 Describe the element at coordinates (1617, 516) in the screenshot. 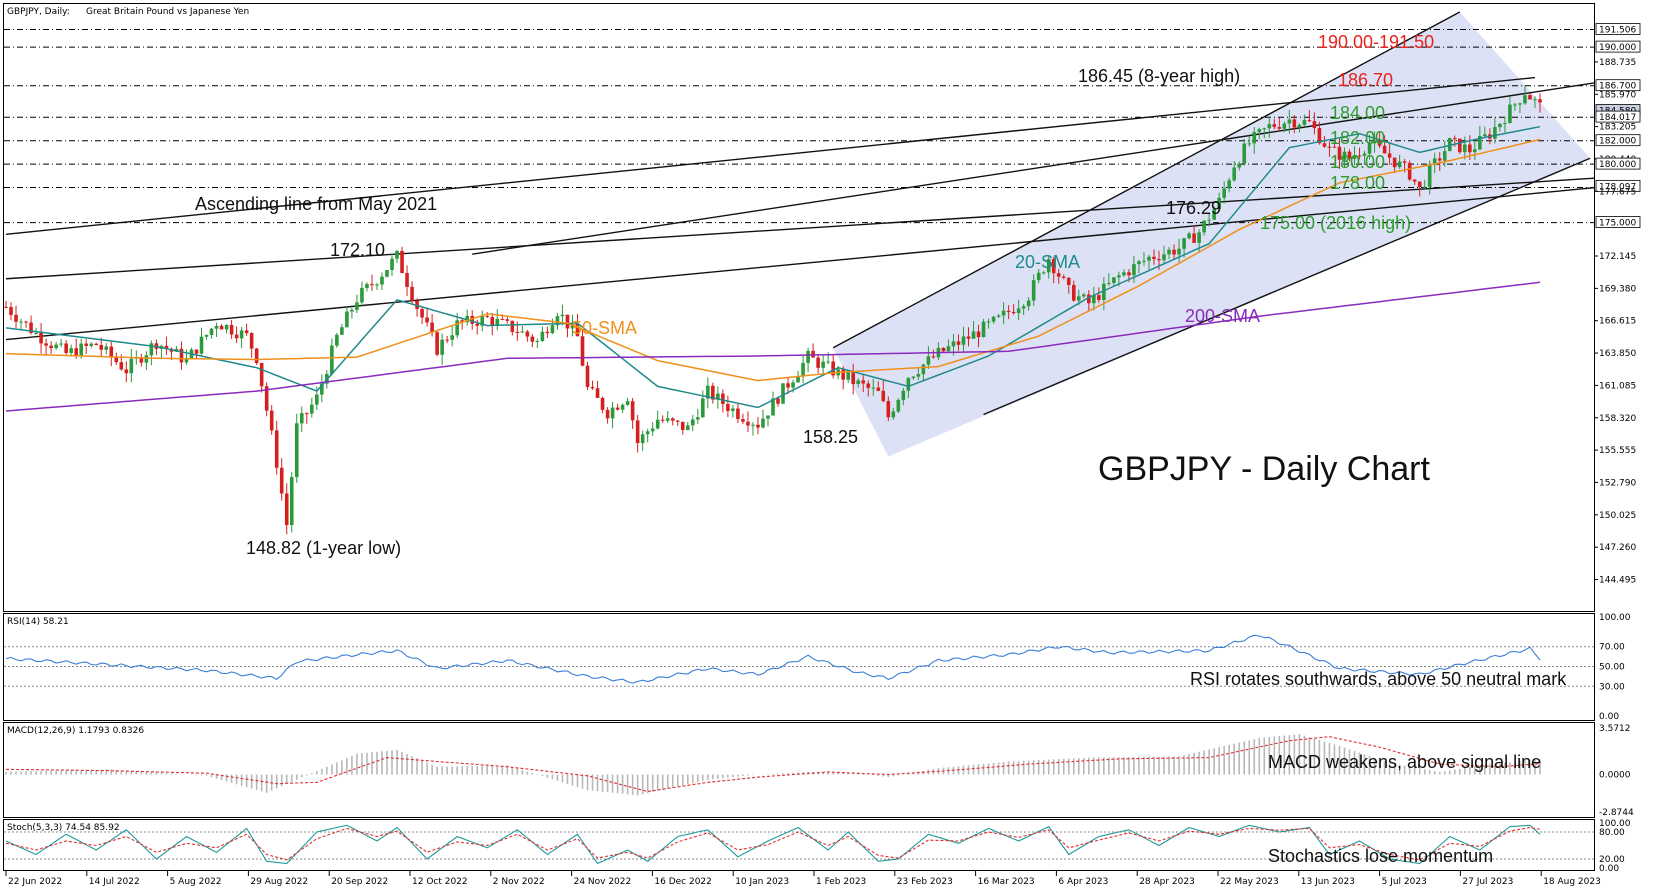

I see `y-tick-label: 150.025` at that location.